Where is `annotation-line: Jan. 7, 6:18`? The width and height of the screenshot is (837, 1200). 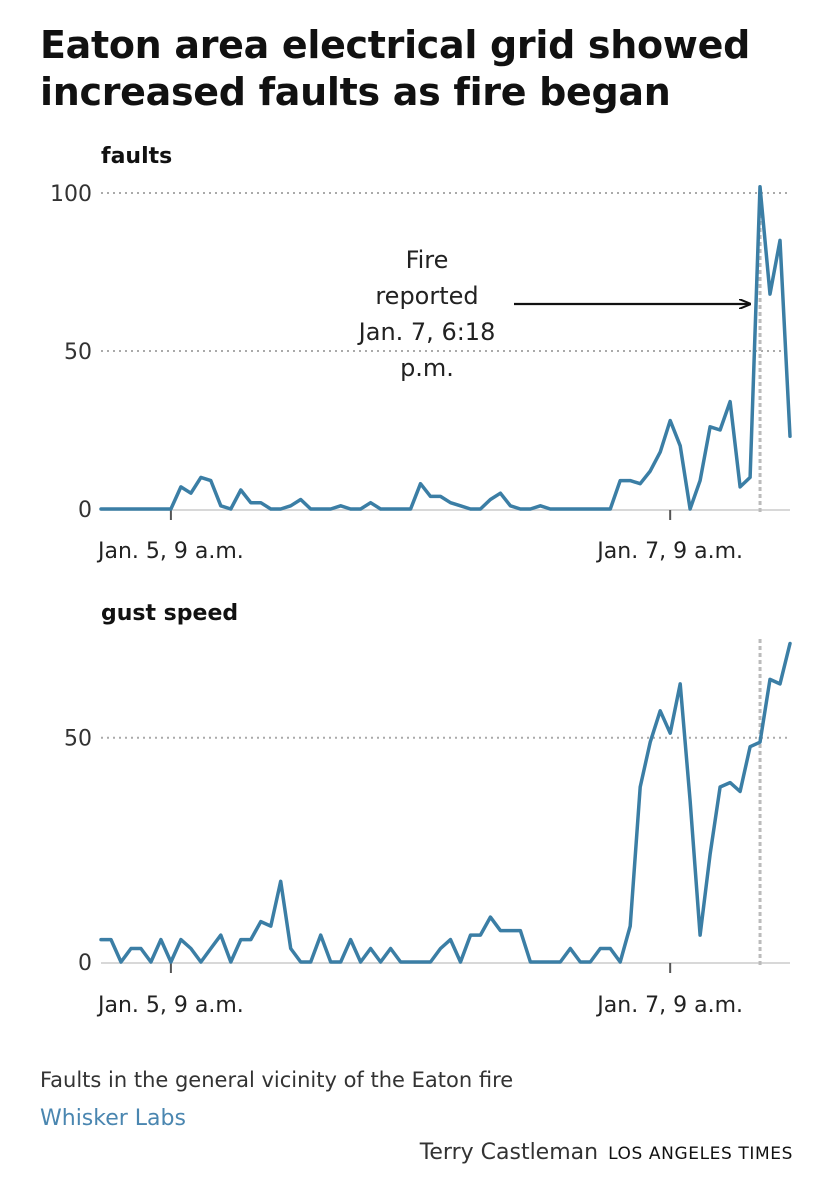
annotation-line: Jan. 7, 6:18 is located at coordinates (426, 332).